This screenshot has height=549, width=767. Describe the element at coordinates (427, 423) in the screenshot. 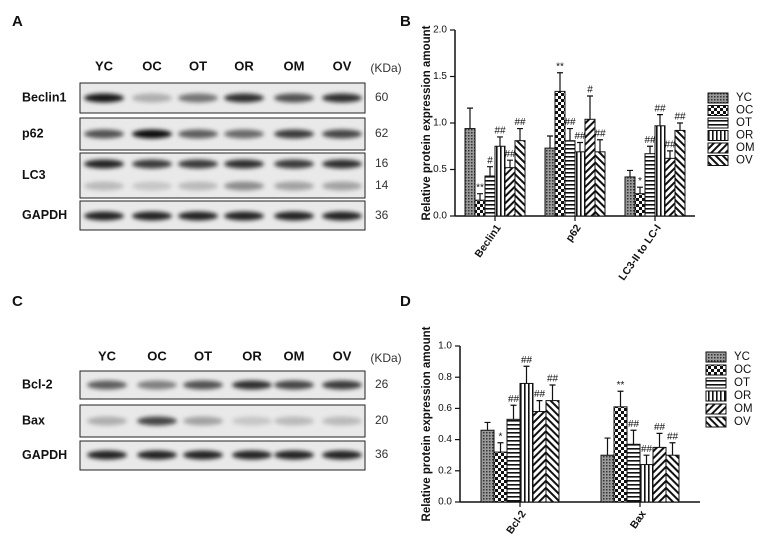

I see `y-axis-title: Relative protein expression amount` at that location.